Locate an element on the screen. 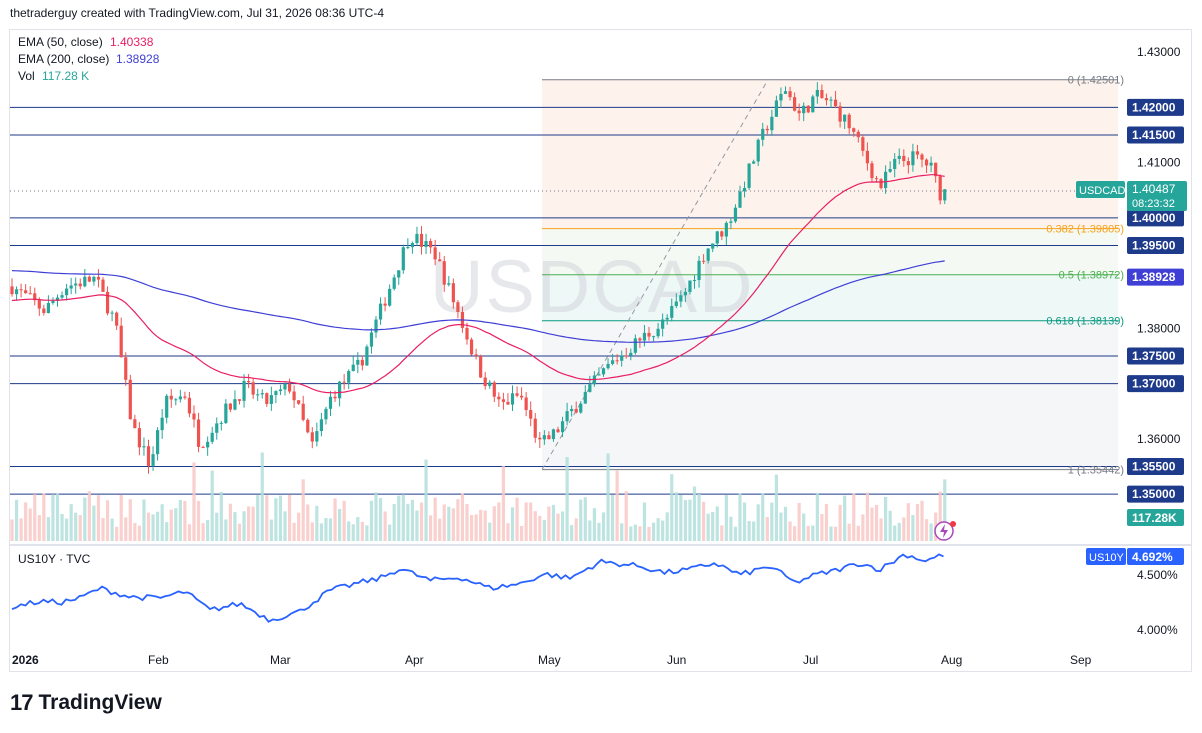 This screenshot has height=733, width=1202. level-tag: 1.35500 is located at coordinates (1154, 466).